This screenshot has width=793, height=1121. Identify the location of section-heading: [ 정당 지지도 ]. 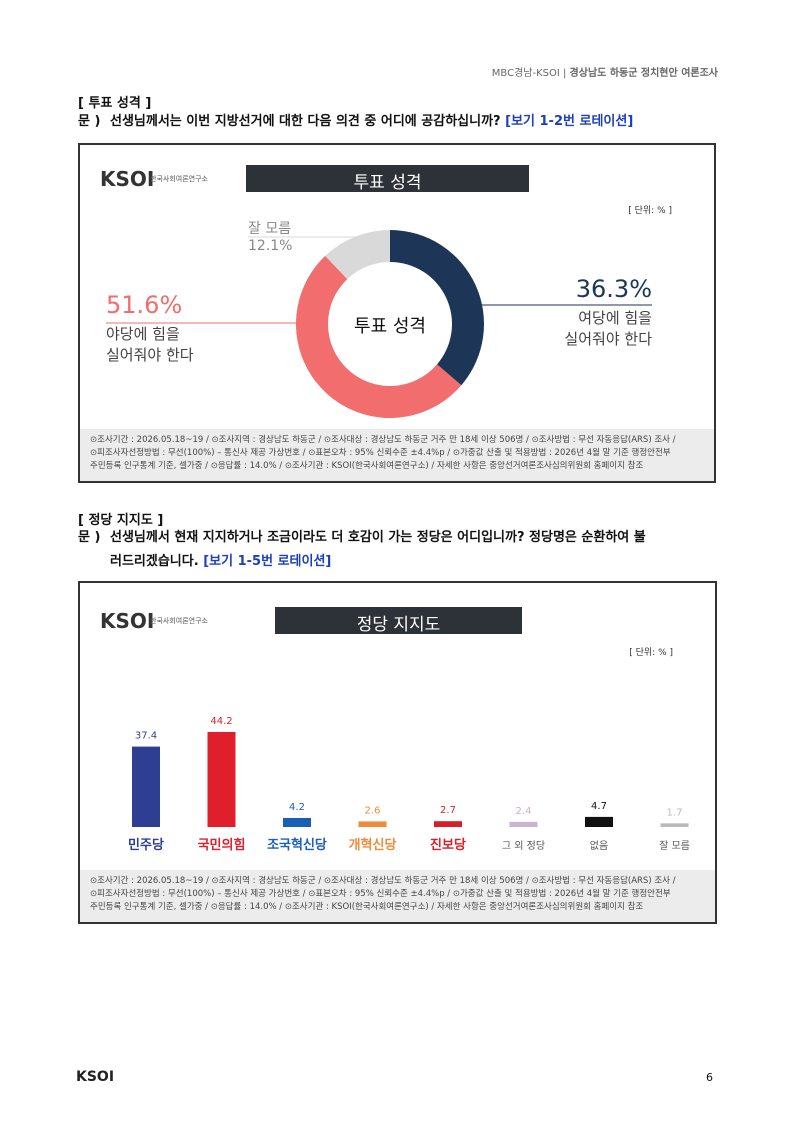
(121, 520).